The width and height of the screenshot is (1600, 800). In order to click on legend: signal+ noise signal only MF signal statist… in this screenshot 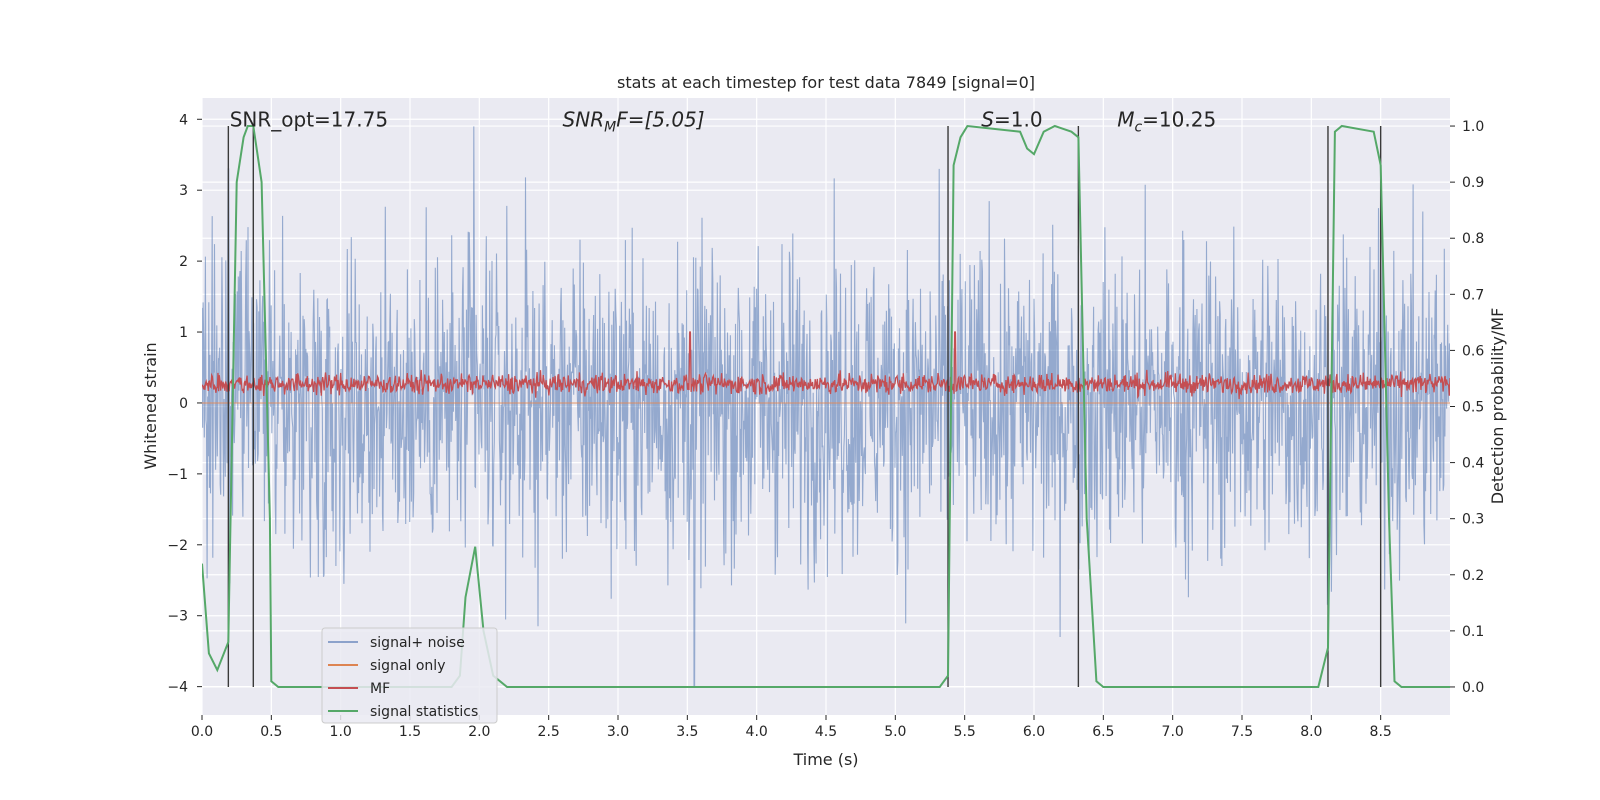, I will do `click(409, 675)`.